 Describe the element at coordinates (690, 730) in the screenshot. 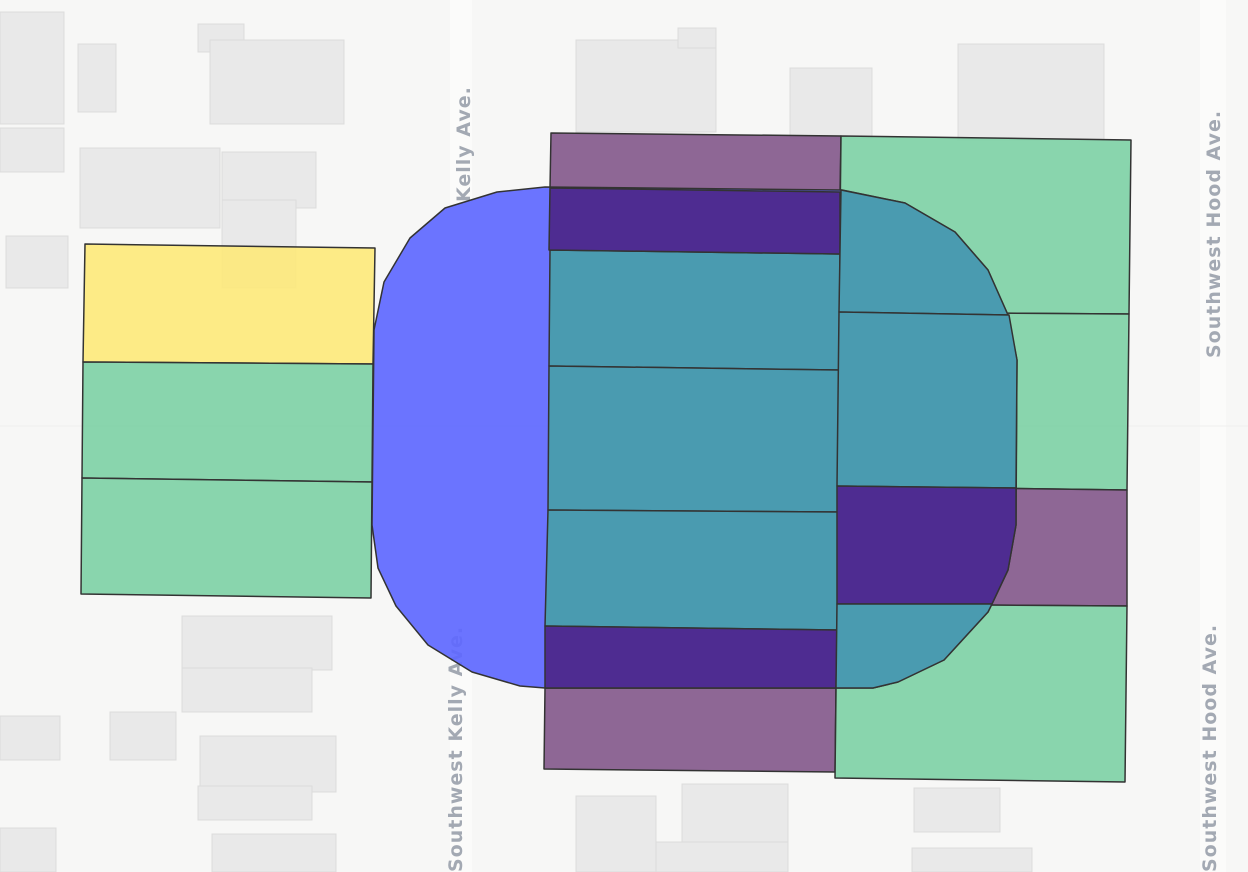

I see `parcel-mid-mauve-bottom` at that location.